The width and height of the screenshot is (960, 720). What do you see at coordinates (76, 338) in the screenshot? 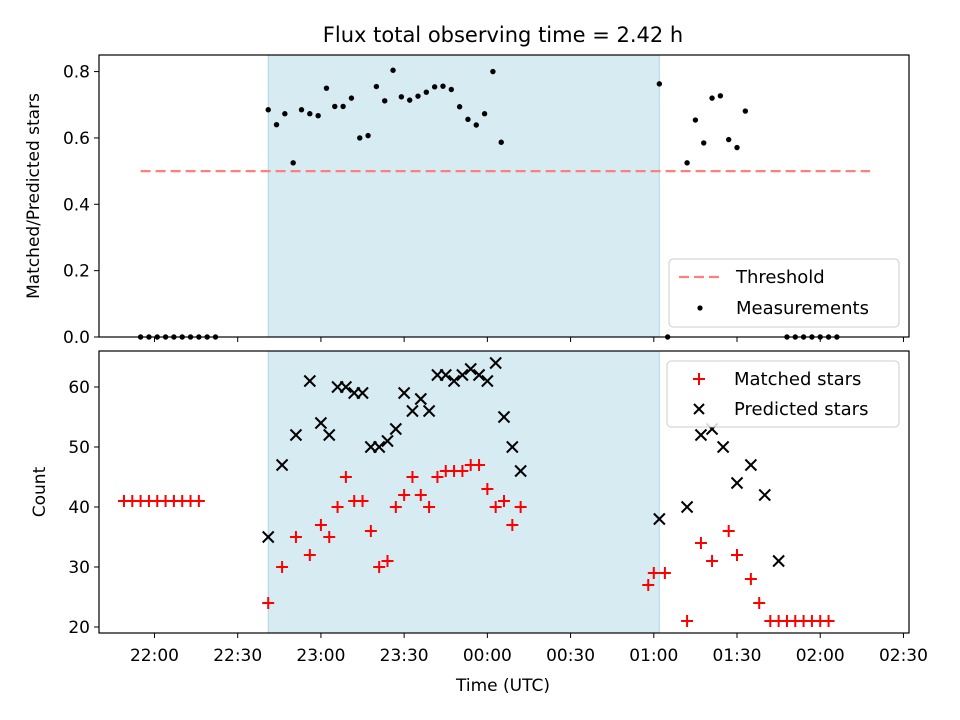
I see `y-tick-label: 0.0` at bounding box center [76, 338].